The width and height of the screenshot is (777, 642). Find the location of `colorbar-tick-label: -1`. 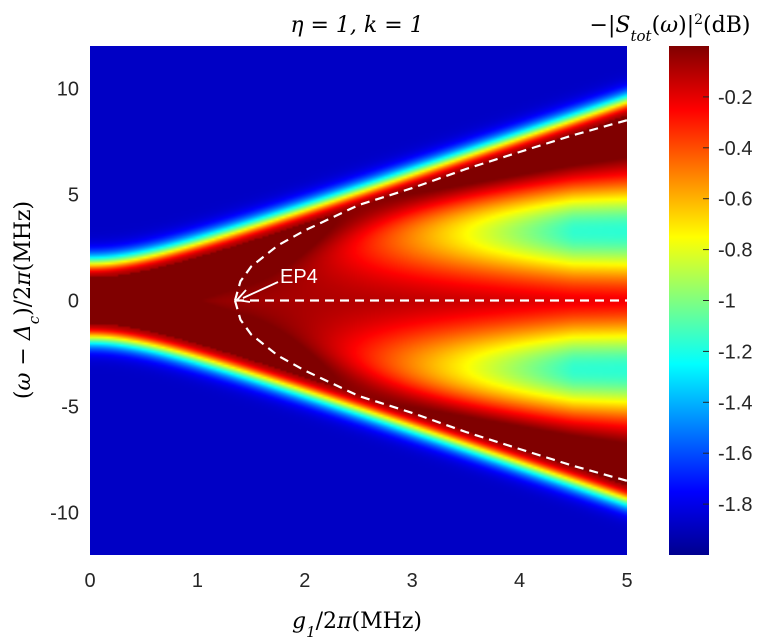

colorbar-tick-label: -1 is located at coordinates (727, 302).